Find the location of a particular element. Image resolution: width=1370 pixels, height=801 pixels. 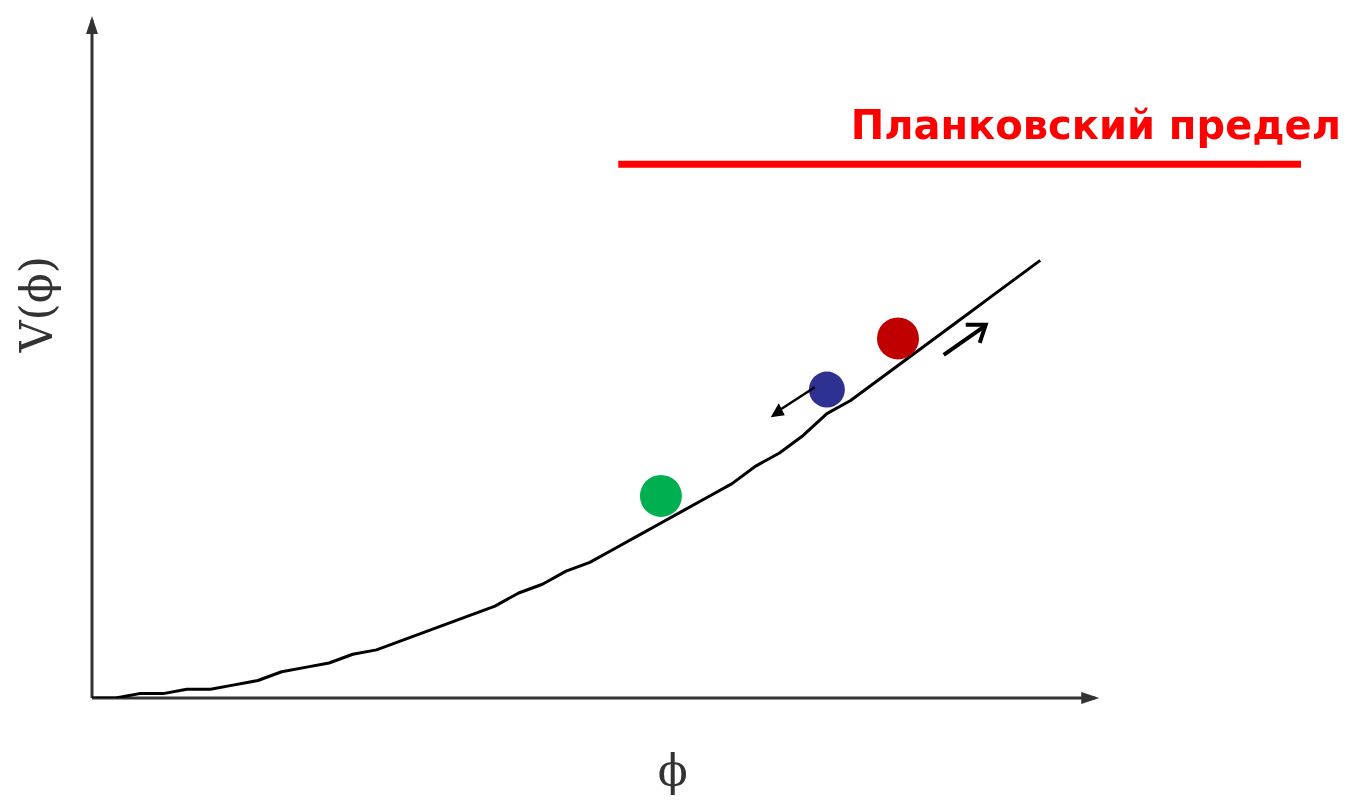

x-axis-title: ϕ is located at coordinates (672, 770).